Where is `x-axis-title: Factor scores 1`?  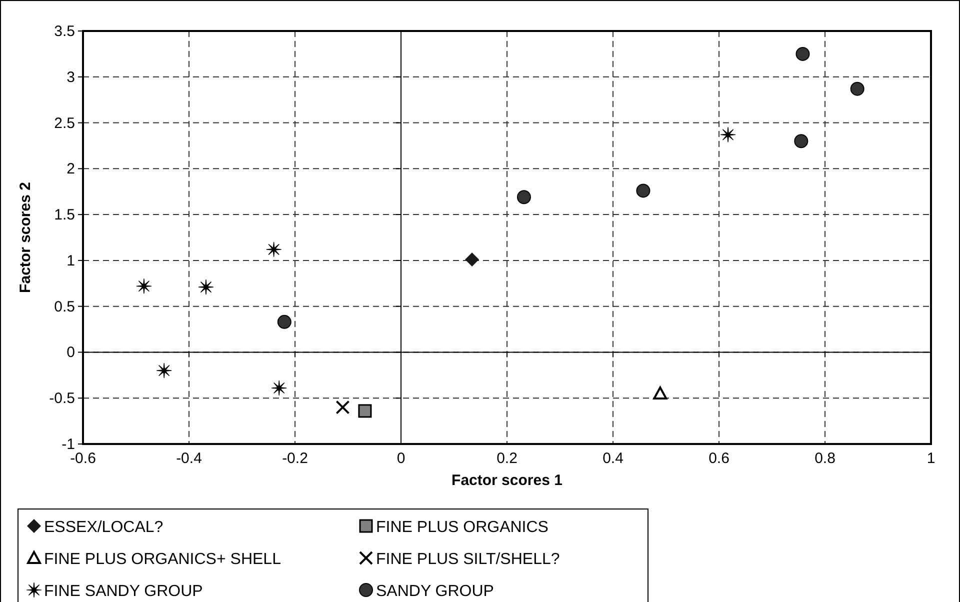
x-axis-title: Factor scores 1 is located at coordinates (507, 480).